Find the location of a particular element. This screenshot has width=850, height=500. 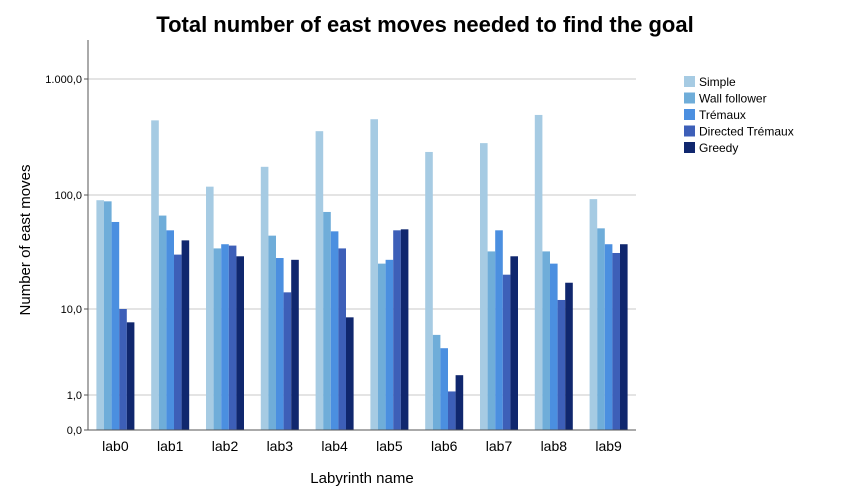

bar-lab2-simple is located at coordinates (210, 308).